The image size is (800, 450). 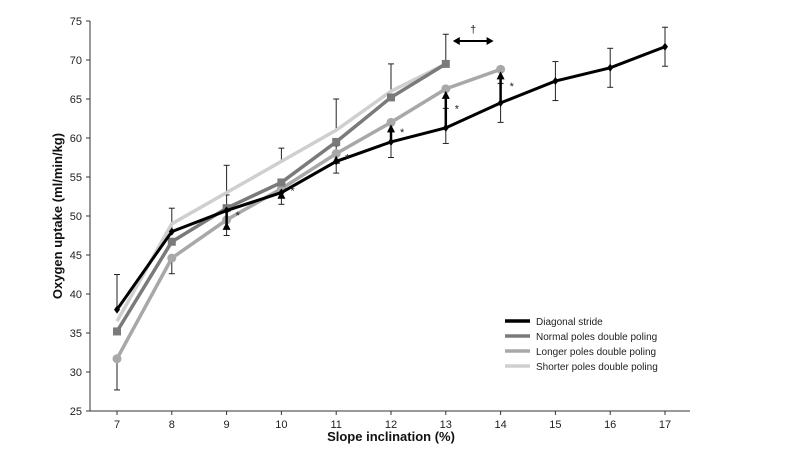 What do you see at coordinates (391, 425) in the screenshot?
I see `x-tick-label: 12` at bounding box center [391, 425].